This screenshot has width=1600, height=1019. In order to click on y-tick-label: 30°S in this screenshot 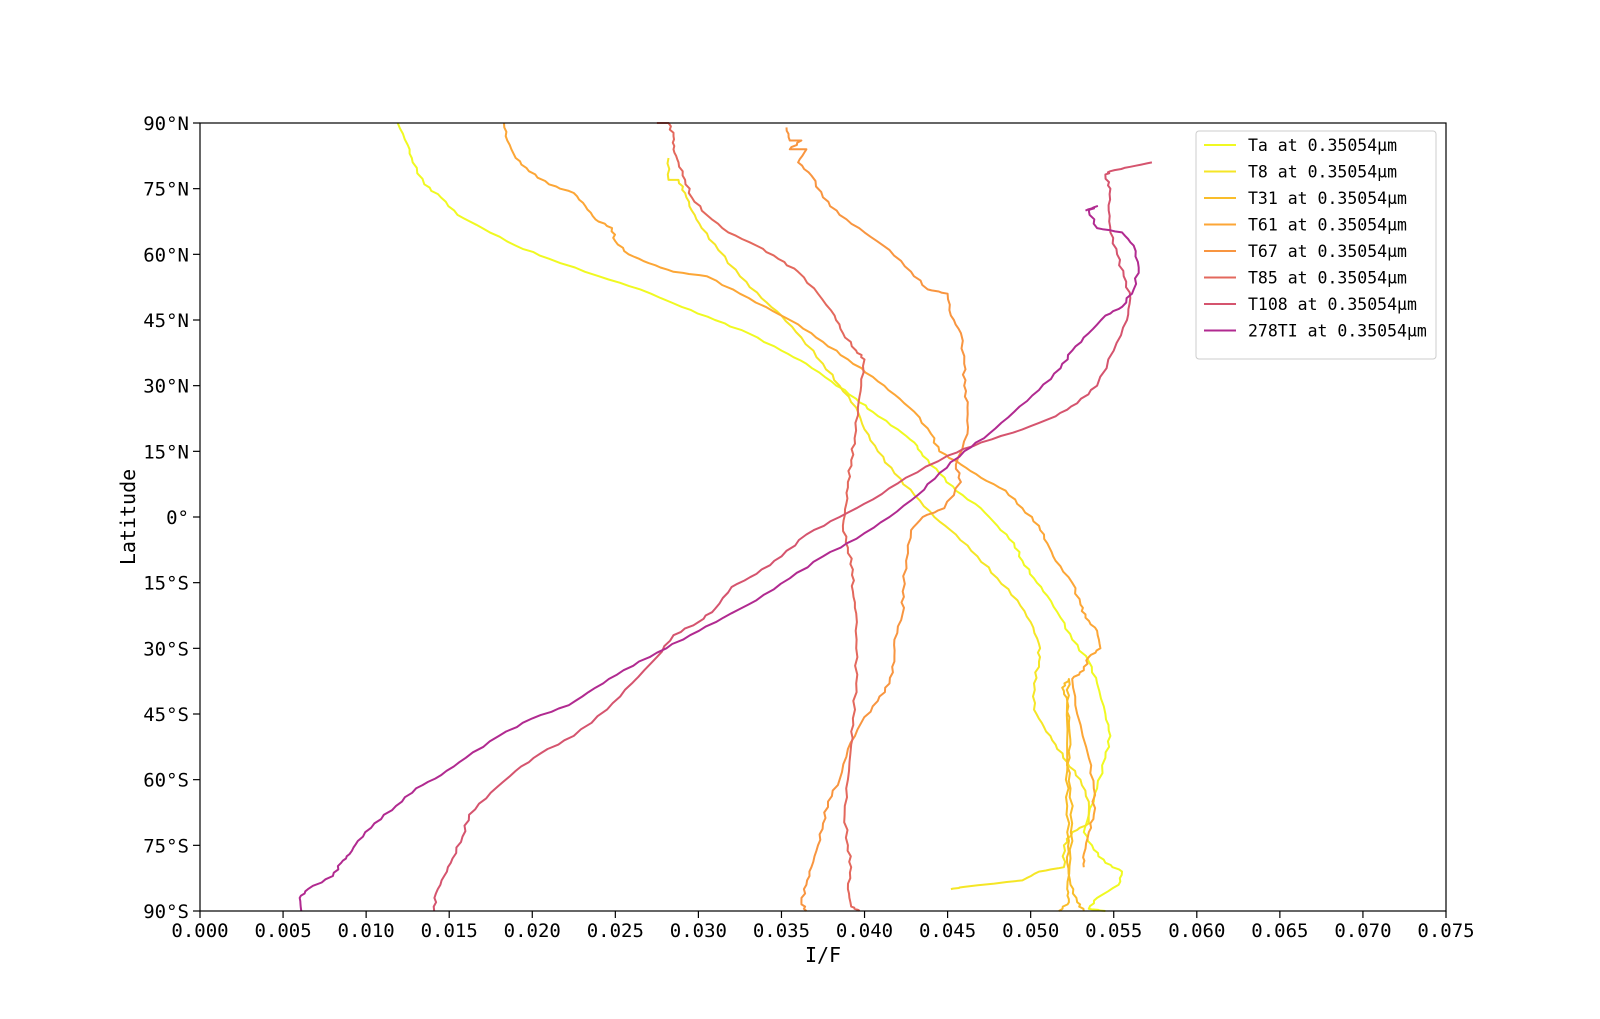, I will do `click(166, 649)`.